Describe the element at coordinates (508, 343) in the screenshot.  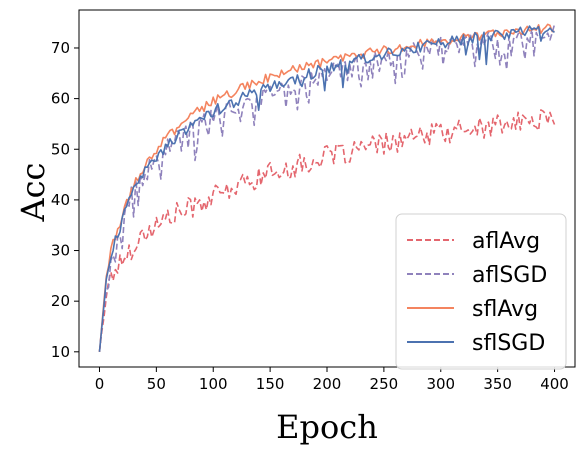
I see `legend-label-sflsgd: sflSGD` at that location.